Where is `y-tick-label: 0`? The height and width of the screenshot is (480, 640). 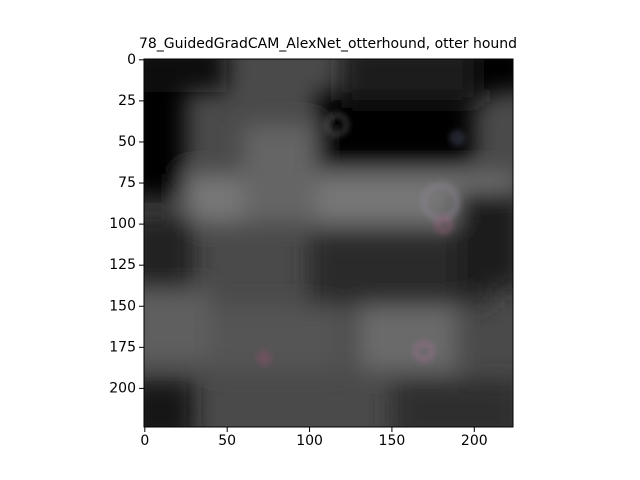
y-tick-label: 0 is located at coordinates (131, 60).